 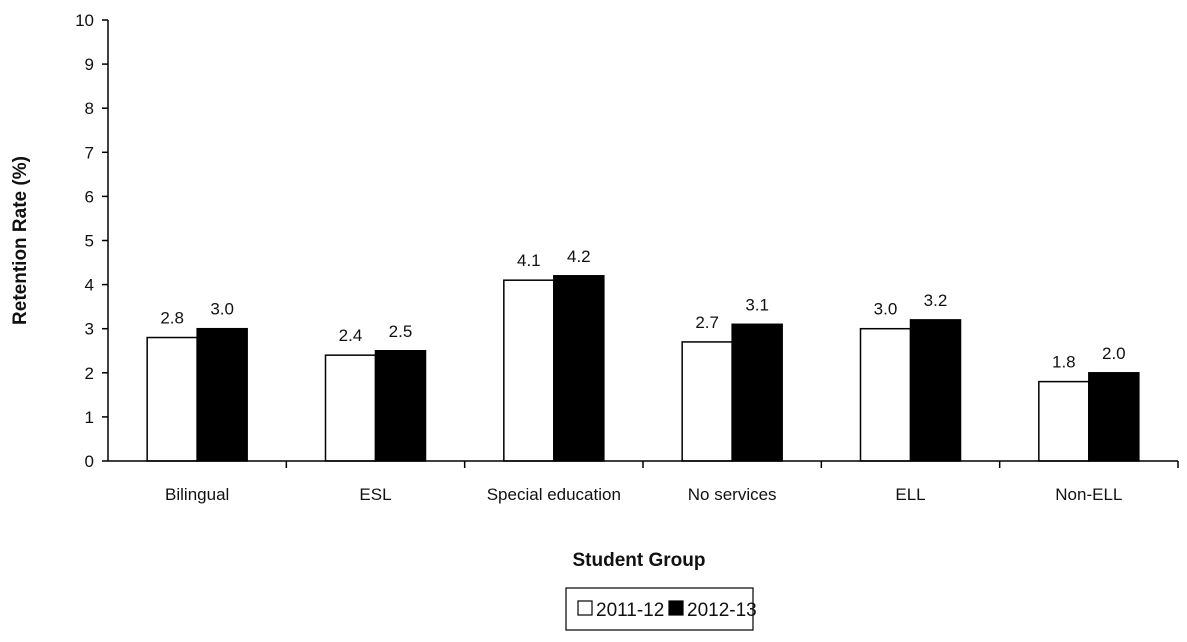 I want to click on bar-2012-13-ell, so click(x=935, y=390).